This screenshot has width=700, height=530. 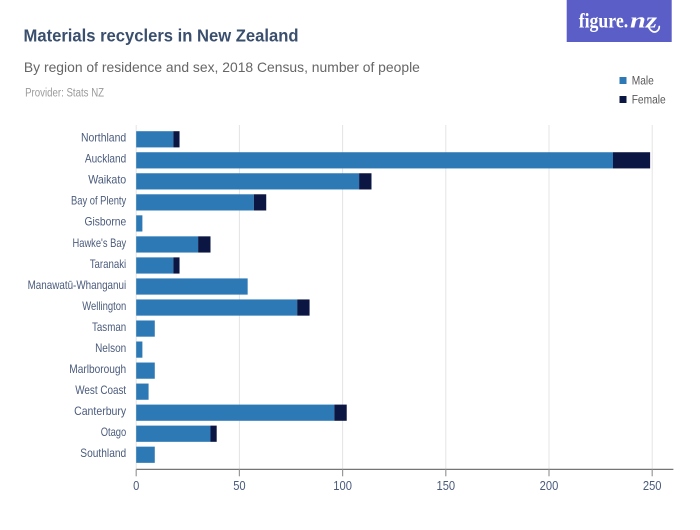 What do you see at coordinates (106, 222) in the screenshot?
I see `svg-text: Gisborne` at bounding box center [106, 222].